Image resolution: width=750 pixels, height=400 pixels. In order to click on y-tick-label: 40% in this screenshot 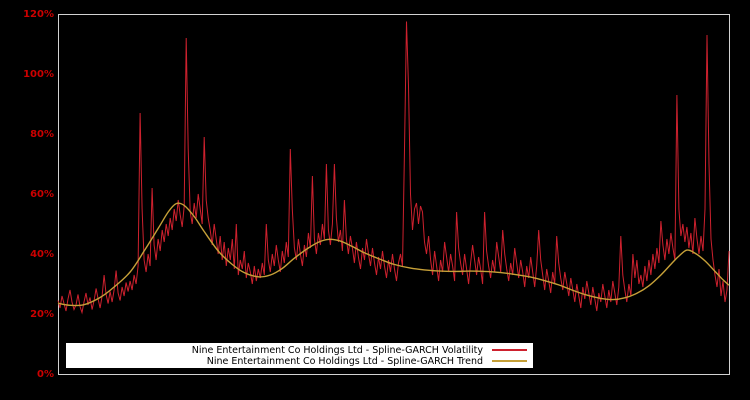, I will do `click(42, 254)`.